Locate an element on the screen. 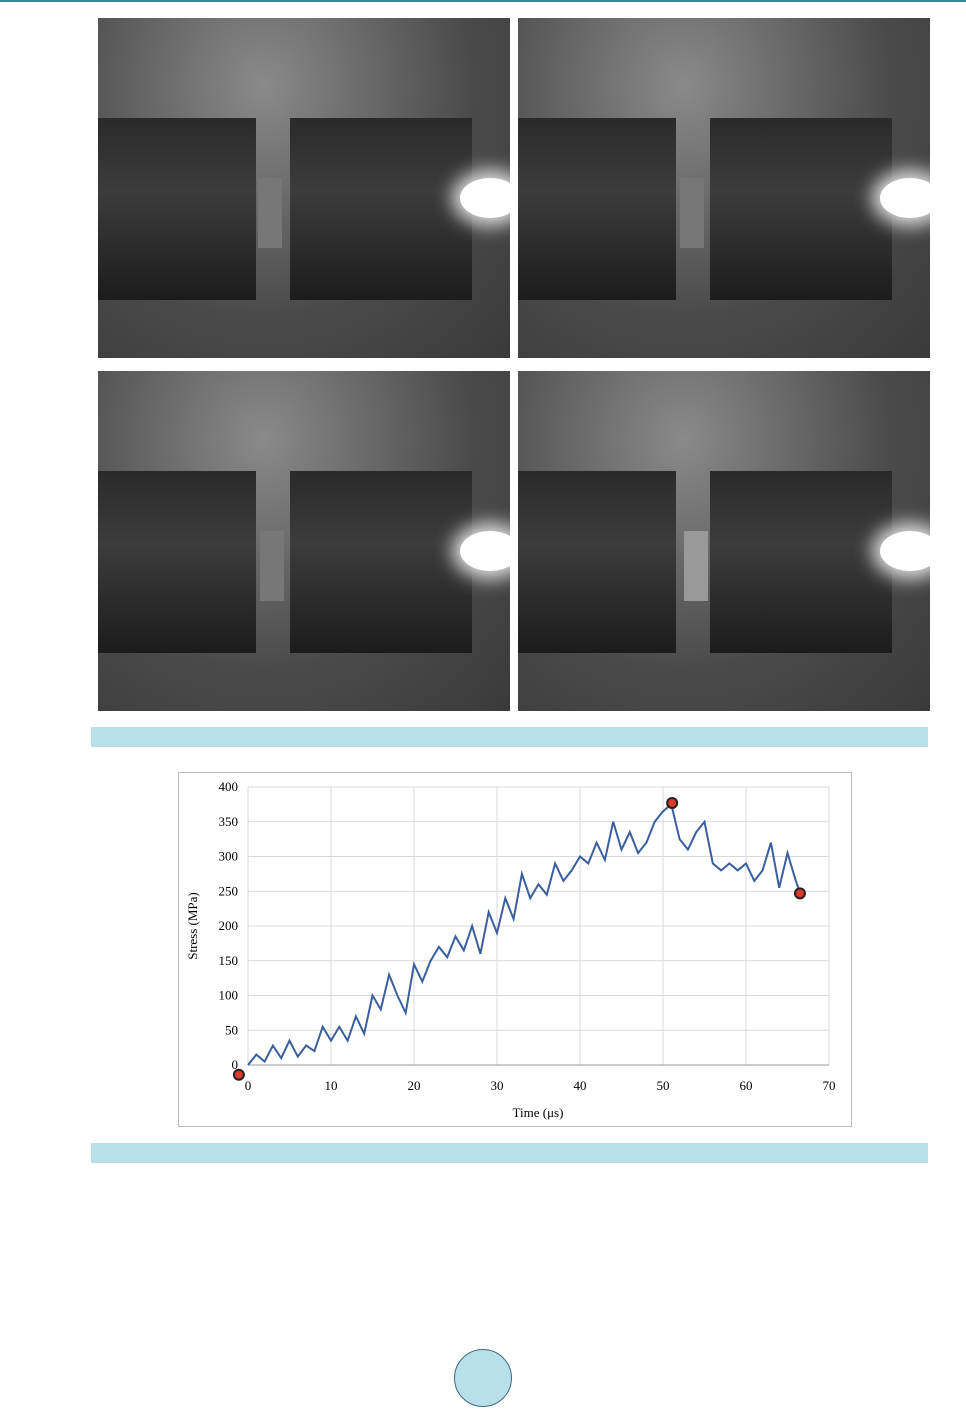 This screenshot has width=966, height=1409. y-tick-label: 250 is located at coordinates (229, 890).